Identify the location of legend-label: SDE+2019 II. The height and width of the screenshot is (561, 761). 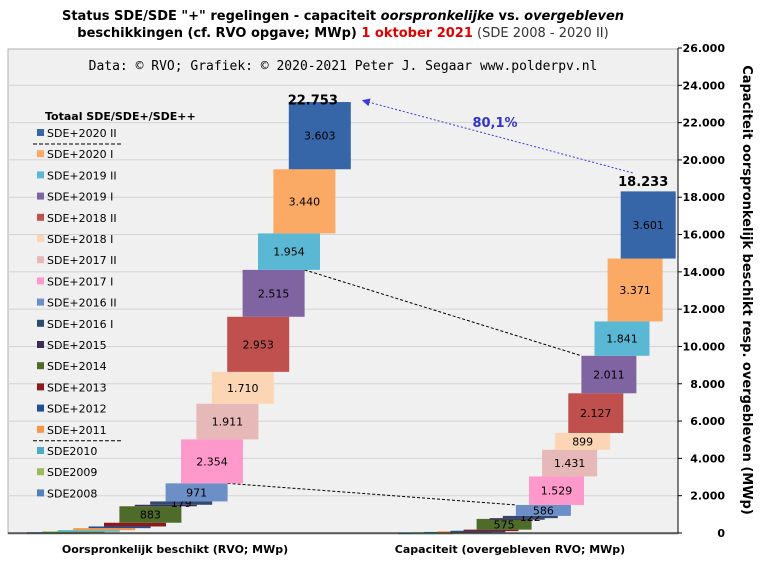
(82, 175).